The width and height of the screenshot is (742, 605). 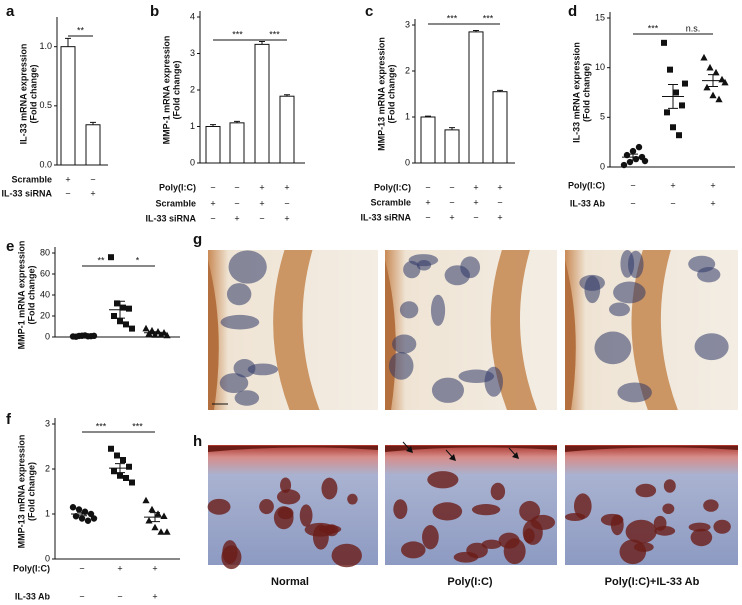 I want to click on significance-label: n.s., so click(x=693, y=28).